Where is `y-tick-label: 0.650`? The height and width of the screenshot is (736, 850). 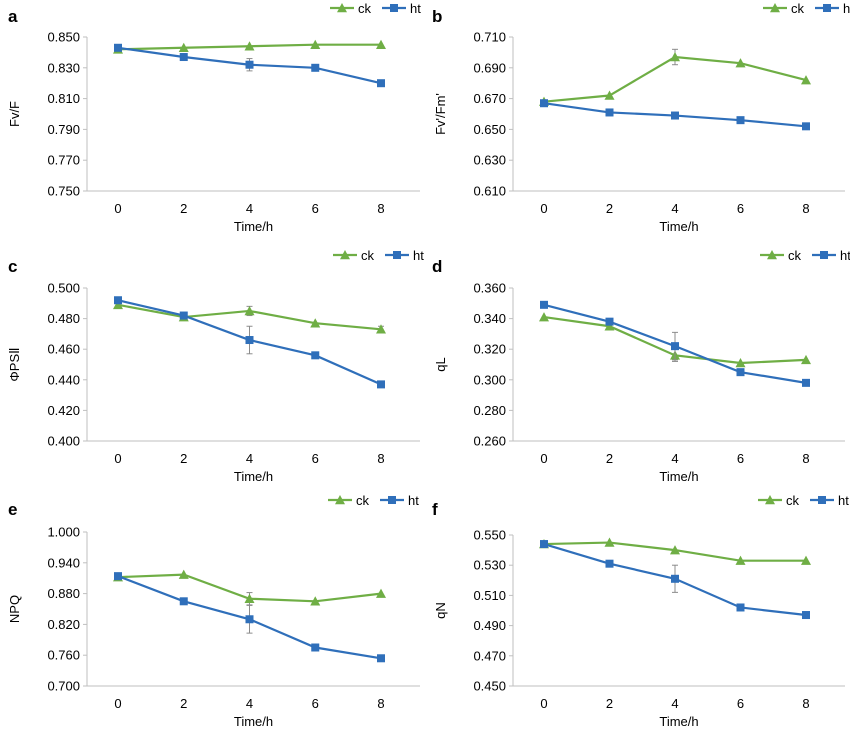
y-tick-label: 0.650 is located at coordinates (489, 129).